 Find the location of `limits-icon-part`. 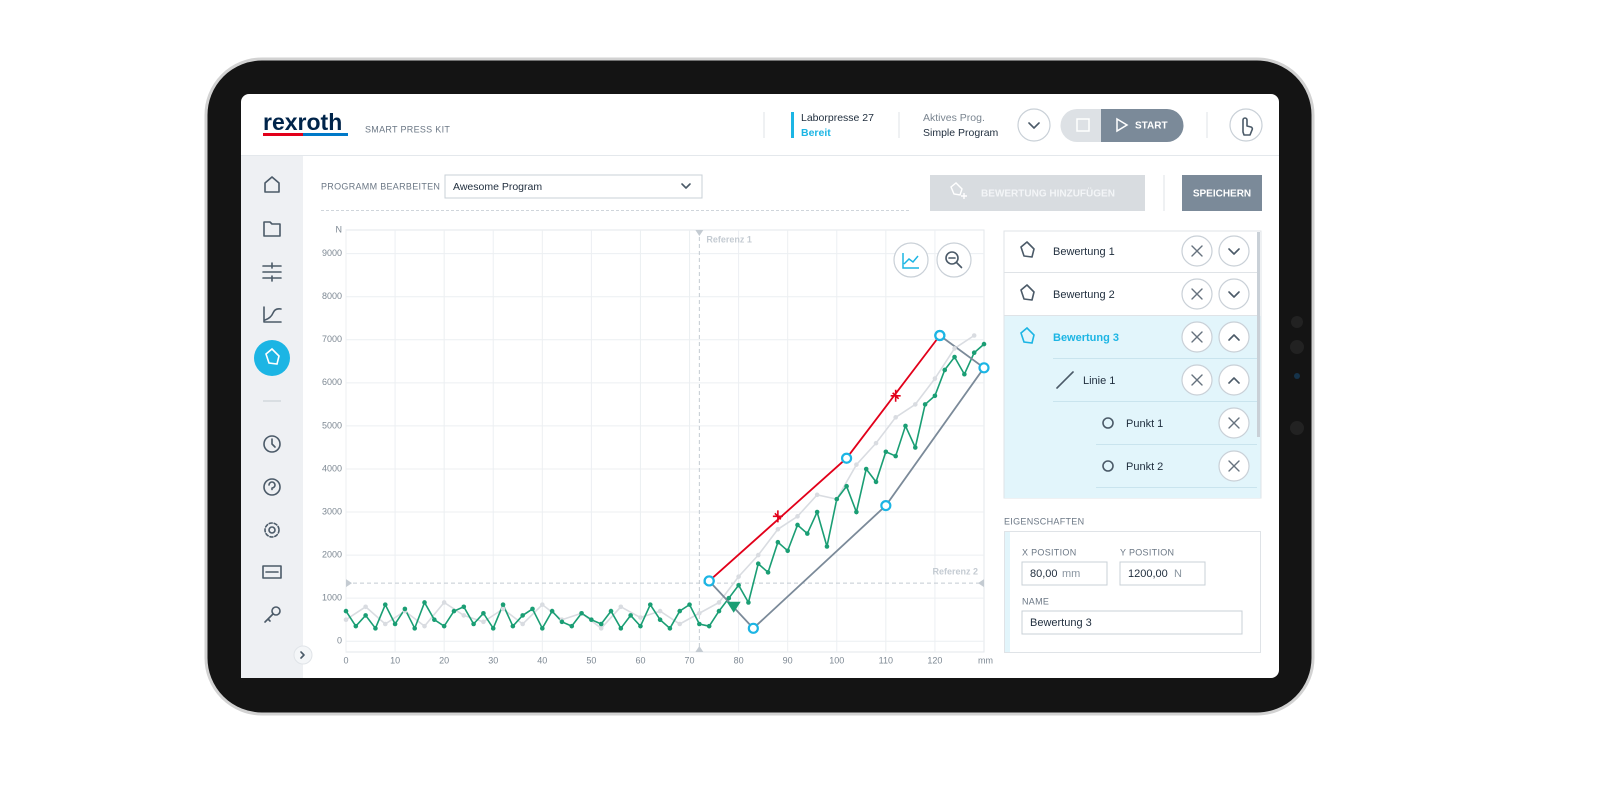

limits-icon-part is located at coordinates (272, 272).